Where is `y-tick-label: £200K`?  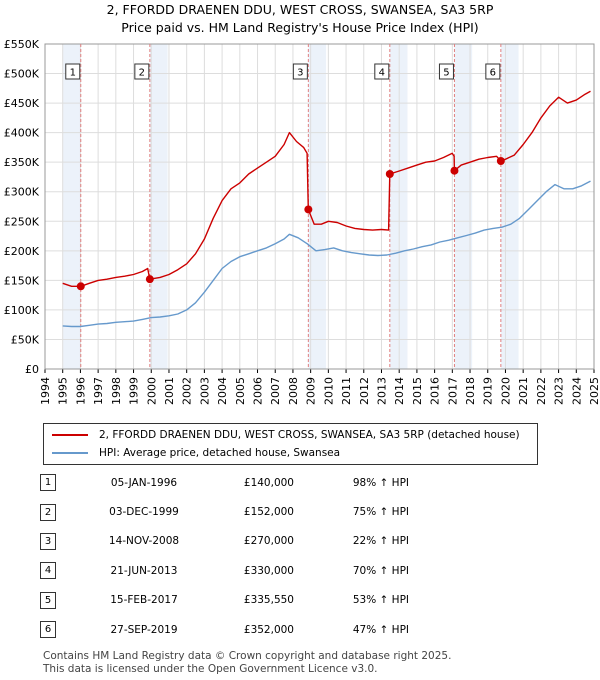
y-tick-label: £200K is located at coordinates (22, 251).